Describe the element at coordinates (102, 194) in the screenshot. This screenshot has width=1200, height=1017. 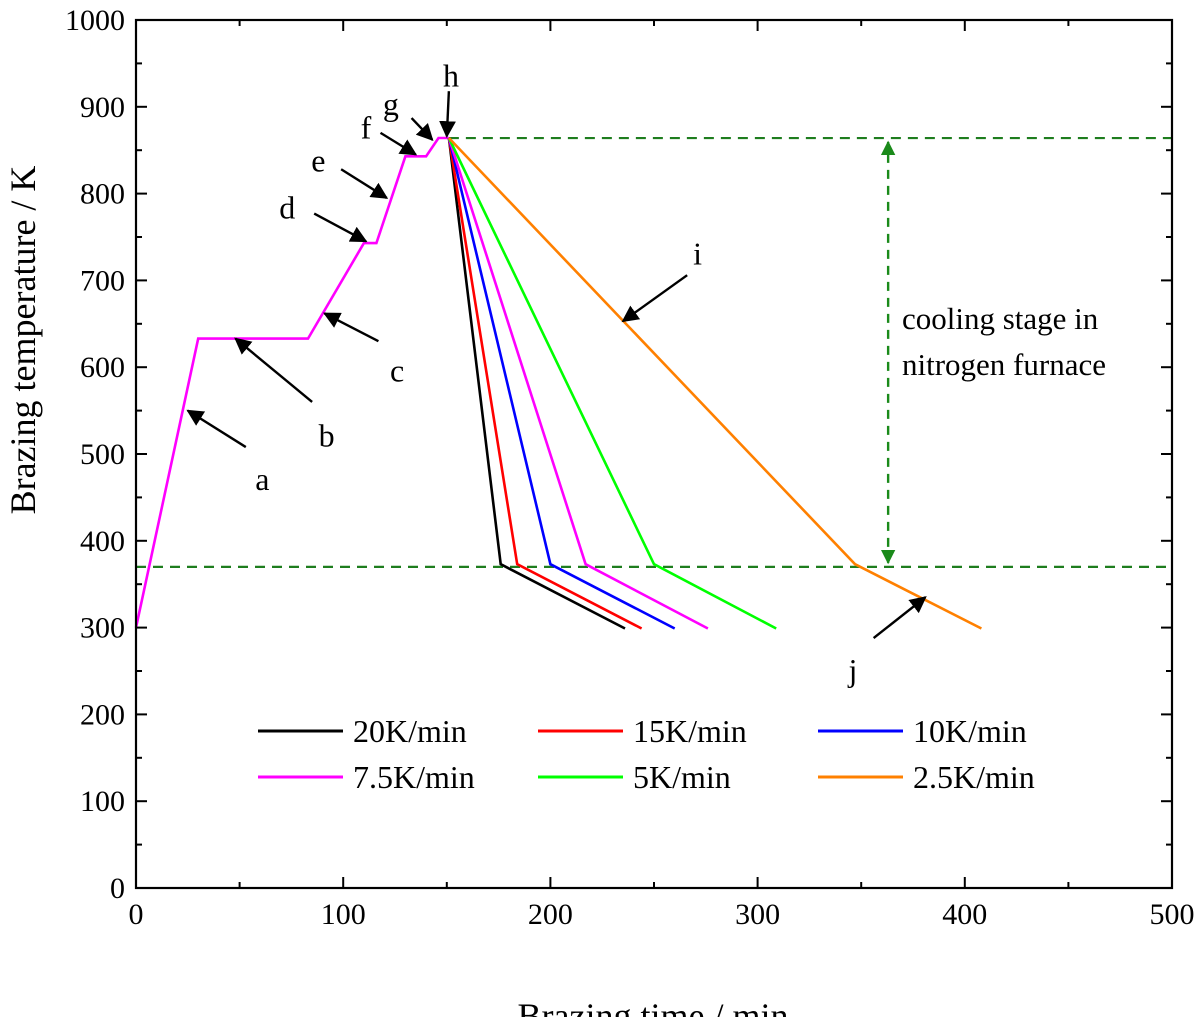
I see `y-tick-label: 800` at that location.